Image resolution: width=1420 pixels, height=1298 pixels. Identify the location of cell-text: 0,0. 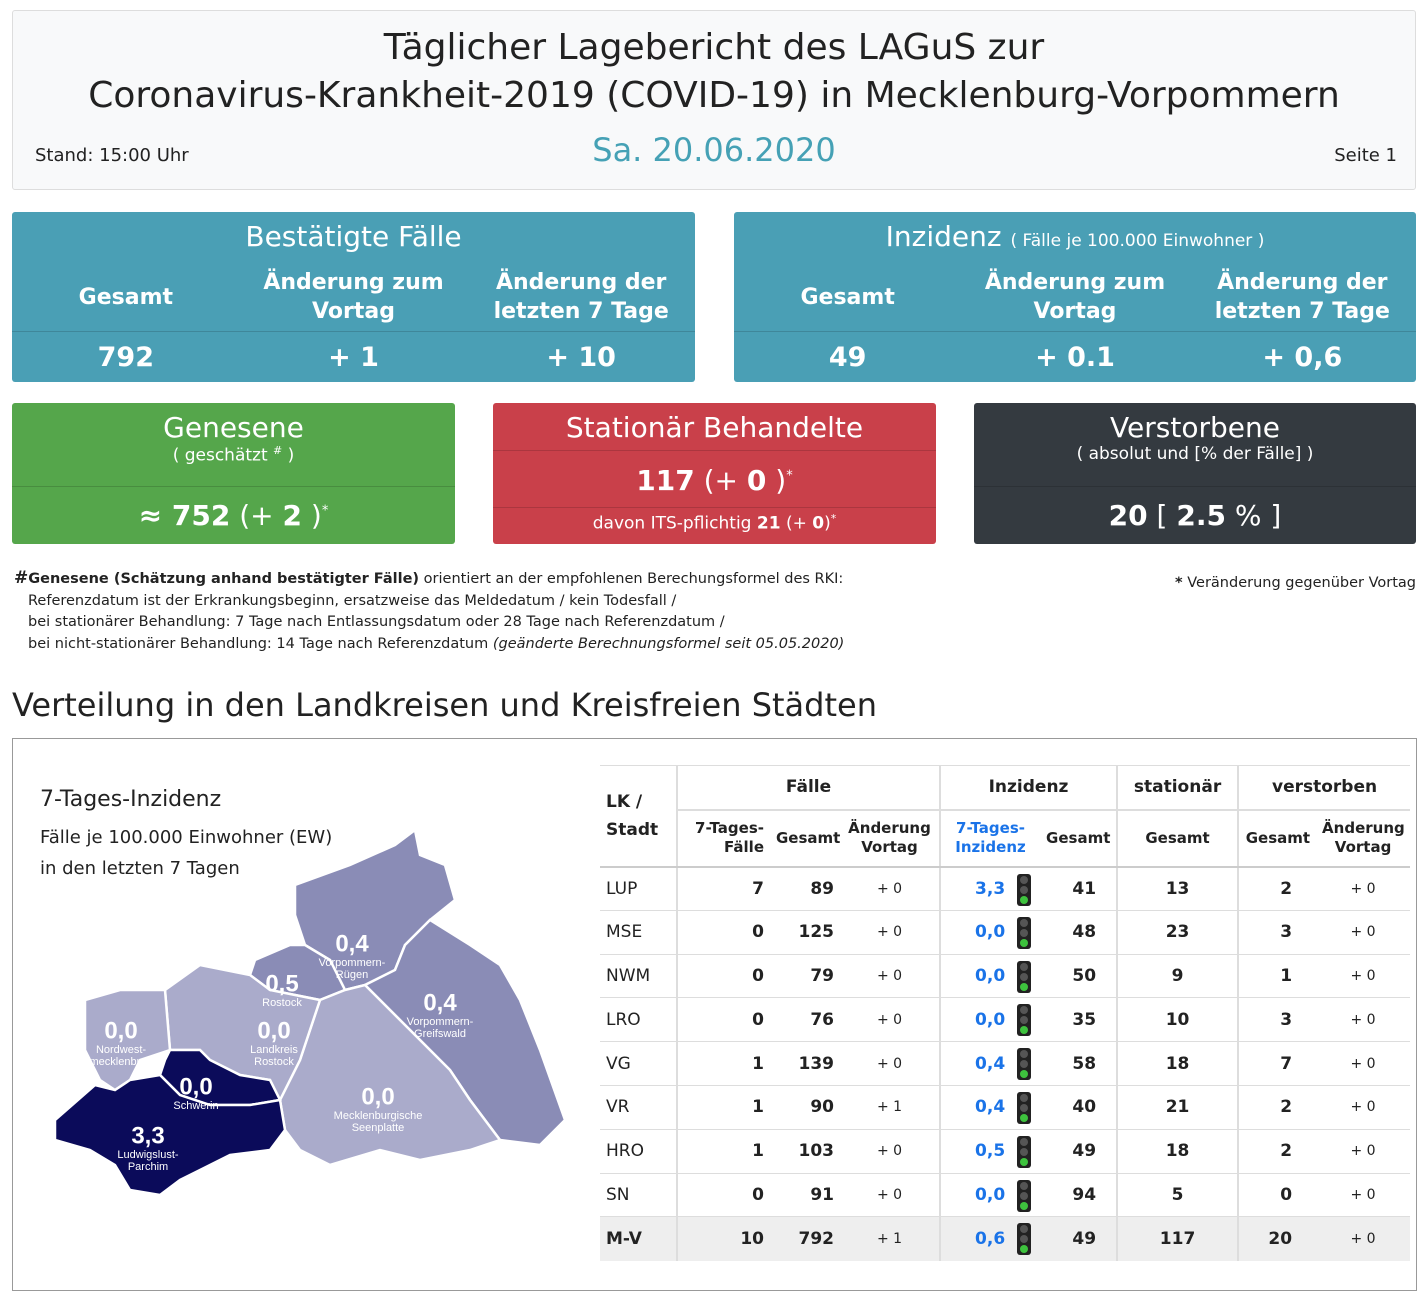
(990, 1019).